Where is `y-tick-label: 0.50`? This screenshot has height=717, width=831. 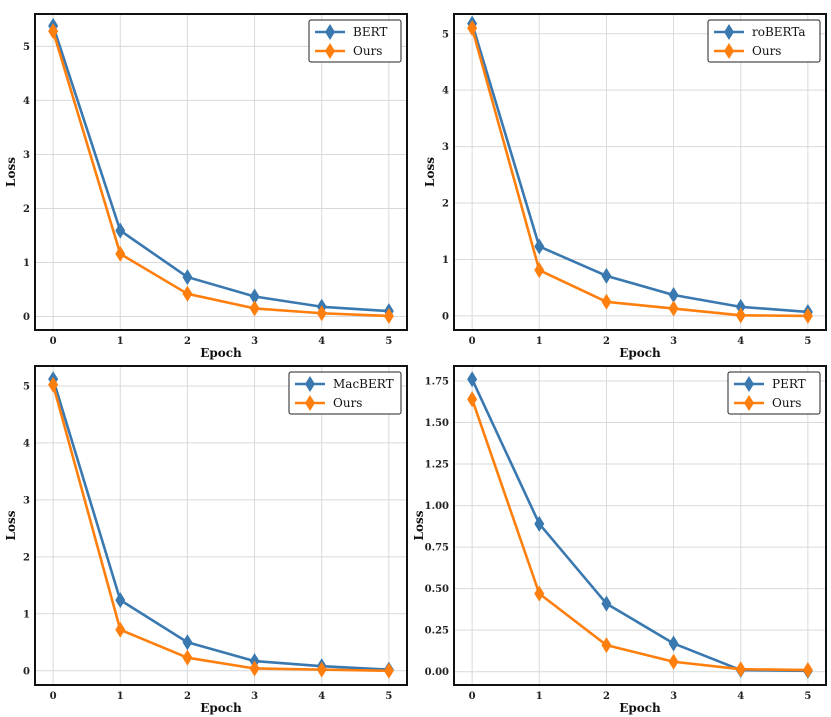
y-tick-label: 0.50 is located at coordinates (437, 589).